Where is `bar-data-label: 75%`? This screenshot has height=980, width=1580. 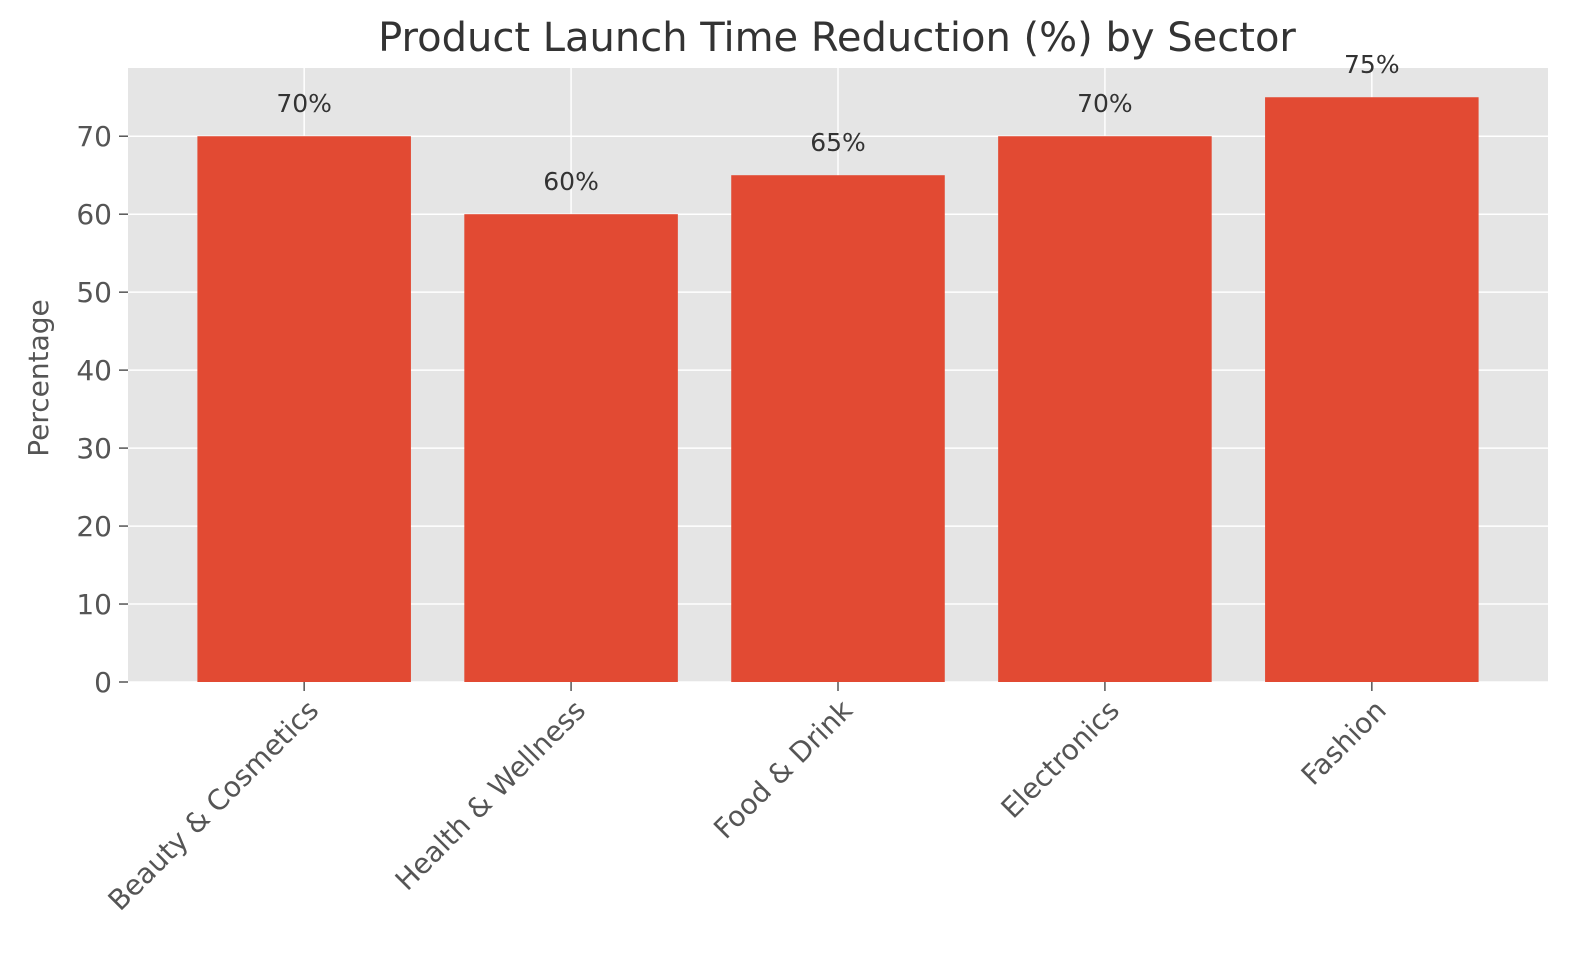 bar-data-label: 75% is located at coordinates (1372, 64).